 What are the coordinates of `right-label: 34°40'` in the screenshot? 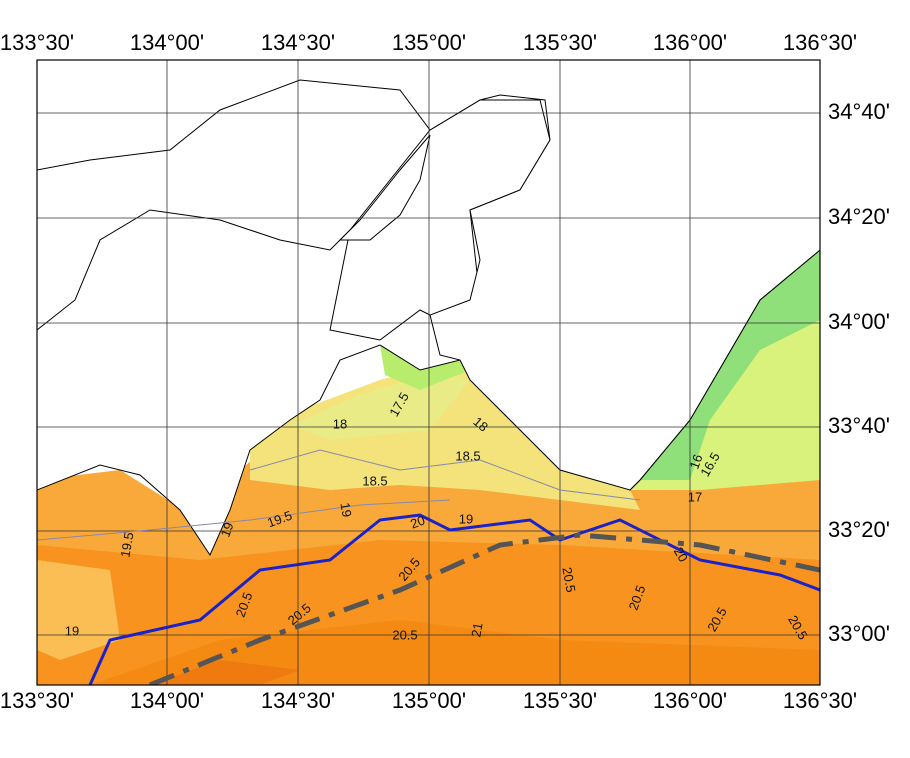 It's located at (859, 111).